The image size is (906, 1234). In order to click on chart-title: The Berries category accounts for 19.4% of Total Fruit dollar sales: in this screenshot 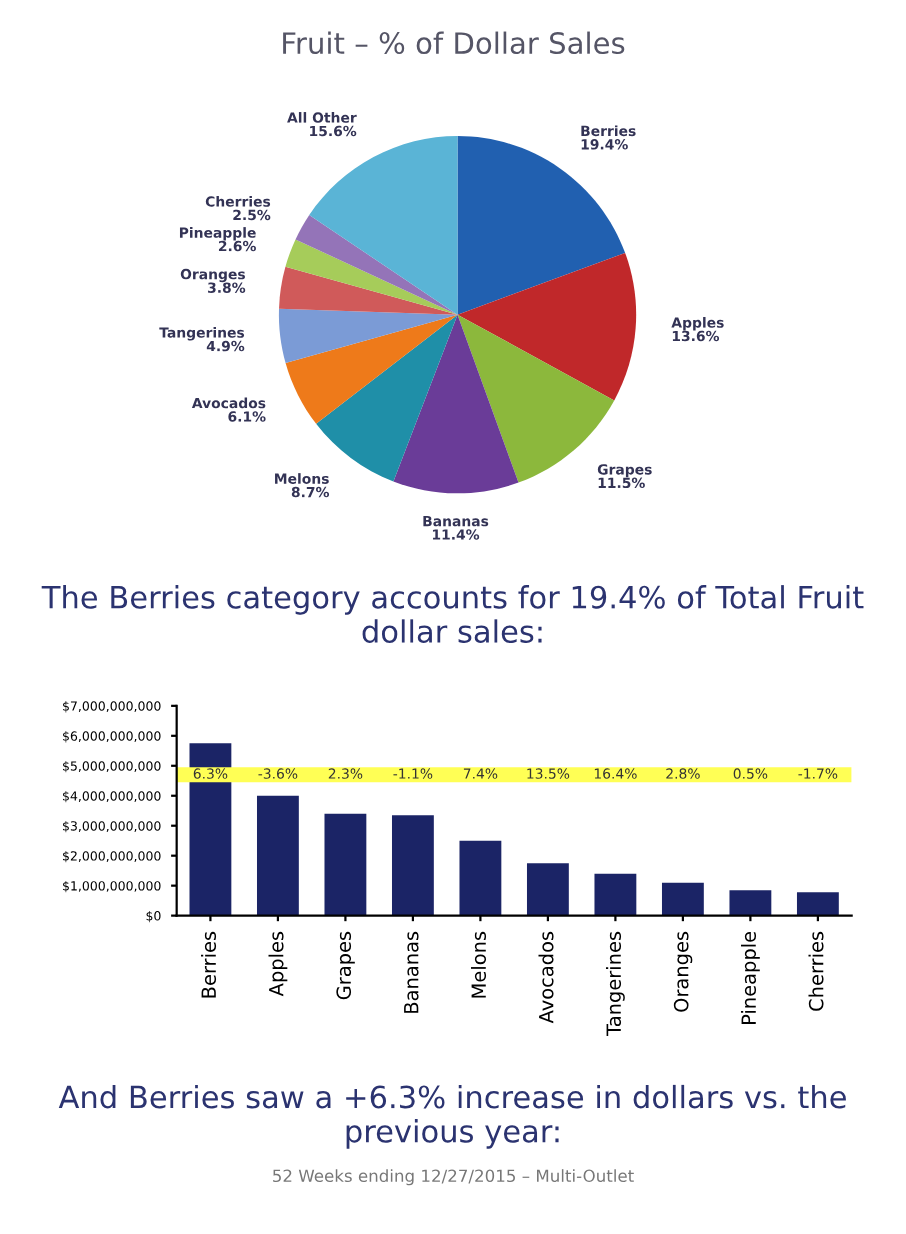, I will do `click(452, 614)`.